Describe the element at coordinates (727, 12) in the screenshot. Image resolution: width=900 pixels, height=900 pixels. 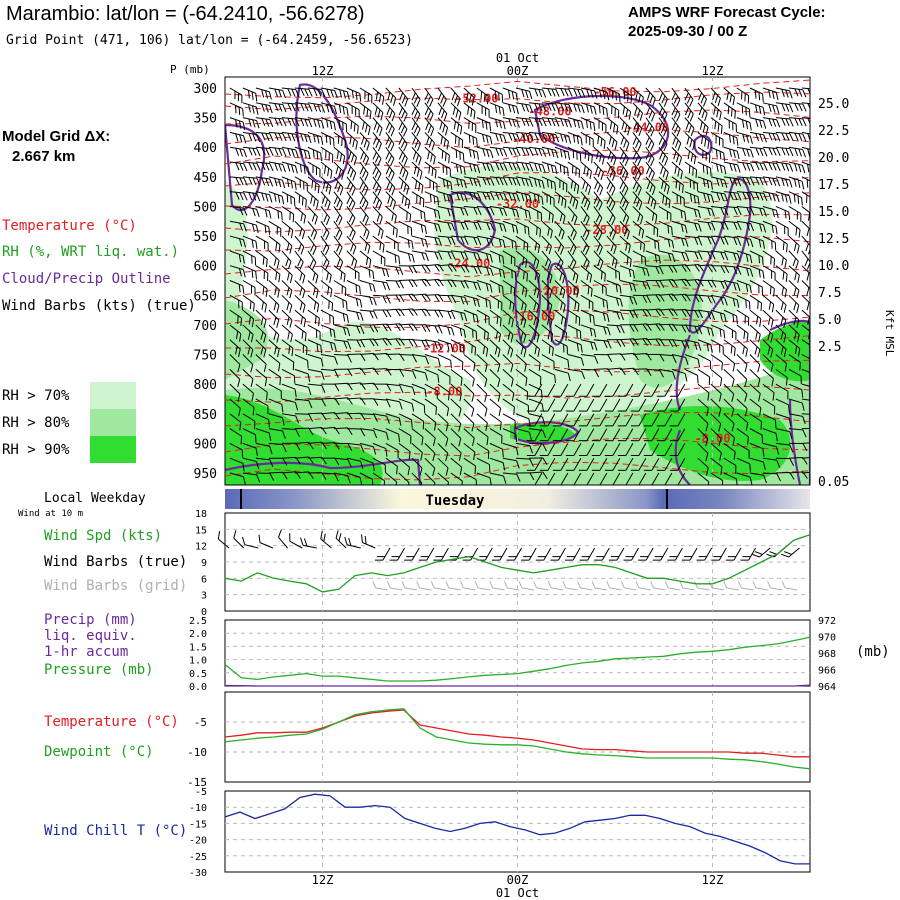
I see `forecast-cycle-label: AMPS WRF Forecast Cycle:` at that location.